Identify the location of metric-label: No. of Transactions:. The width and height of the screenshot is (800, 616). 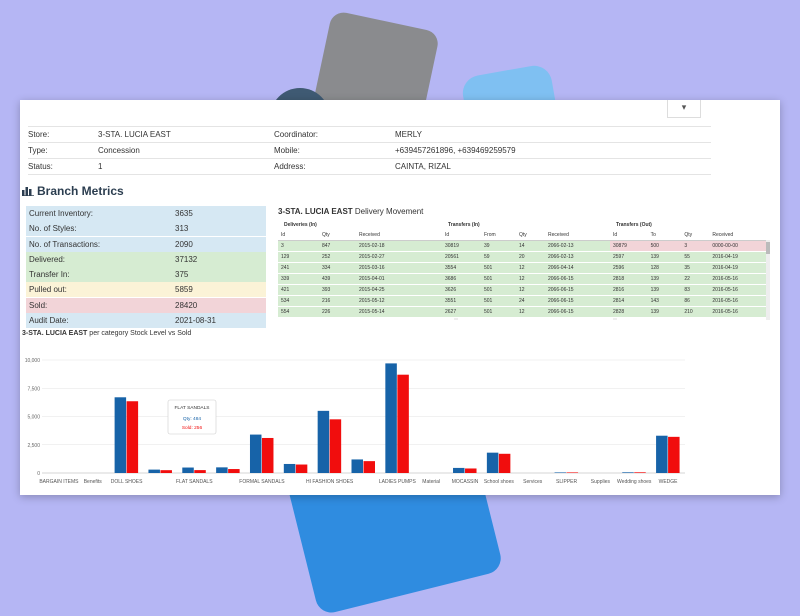
(65, 244).